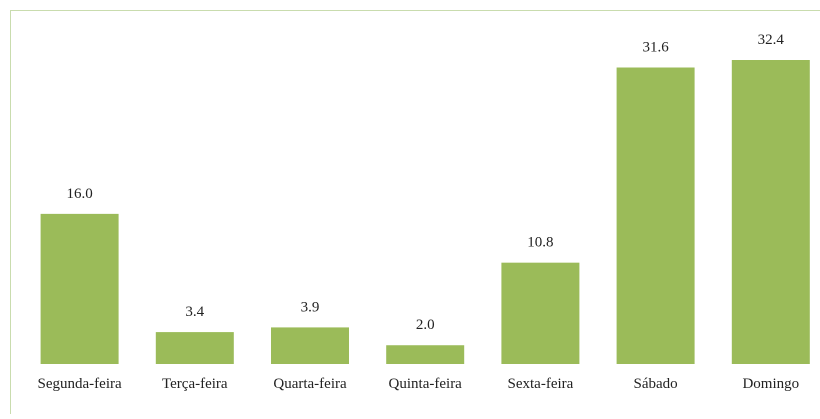 Image resolution: width=820 pixels, height=419 pixels. I want to click on value-label: 16.0, so click(79, 194).